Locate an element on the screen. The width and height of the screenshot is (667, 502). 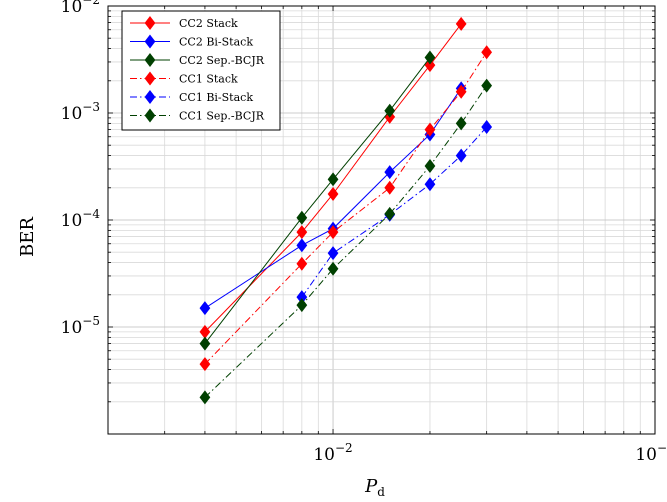
legend-label: CC1 Bi-Stack is located at coordinates (216, 97).